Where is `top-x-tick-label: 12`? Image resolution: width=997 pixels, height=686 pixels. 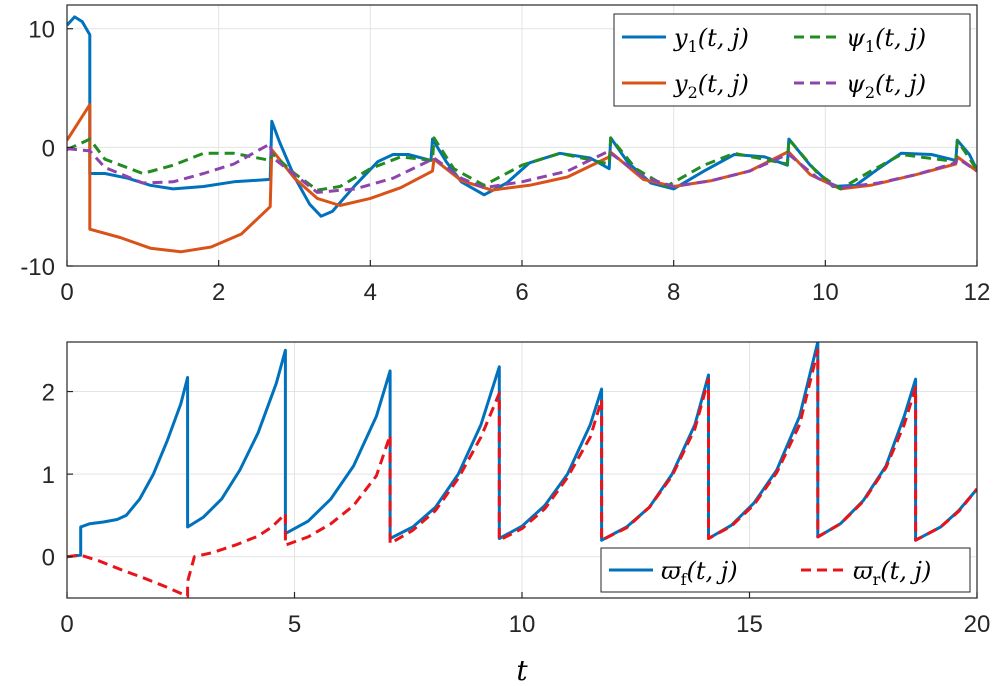
top-x-tick-label: 12 is located at coordinates (977, 292).